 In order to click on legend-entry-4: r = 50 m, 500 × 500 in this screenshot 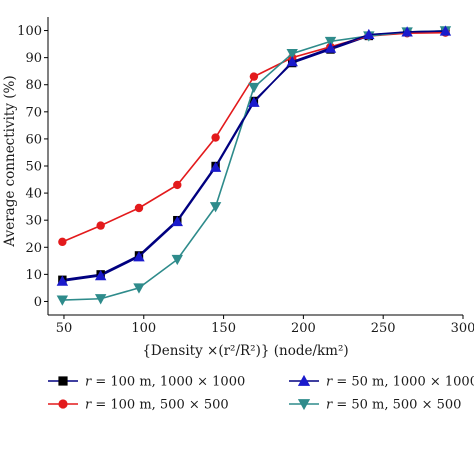, I will do `click(375, 405)`.